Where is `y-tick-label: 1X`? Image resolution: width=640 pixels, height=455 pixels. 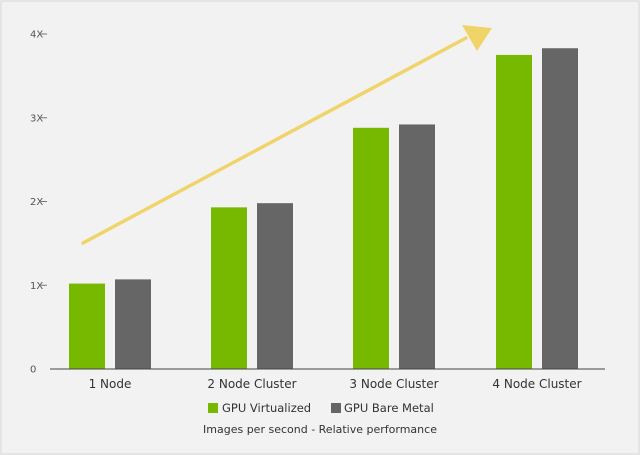
y-tick-label: 1X is located at coordinates (36, 286).